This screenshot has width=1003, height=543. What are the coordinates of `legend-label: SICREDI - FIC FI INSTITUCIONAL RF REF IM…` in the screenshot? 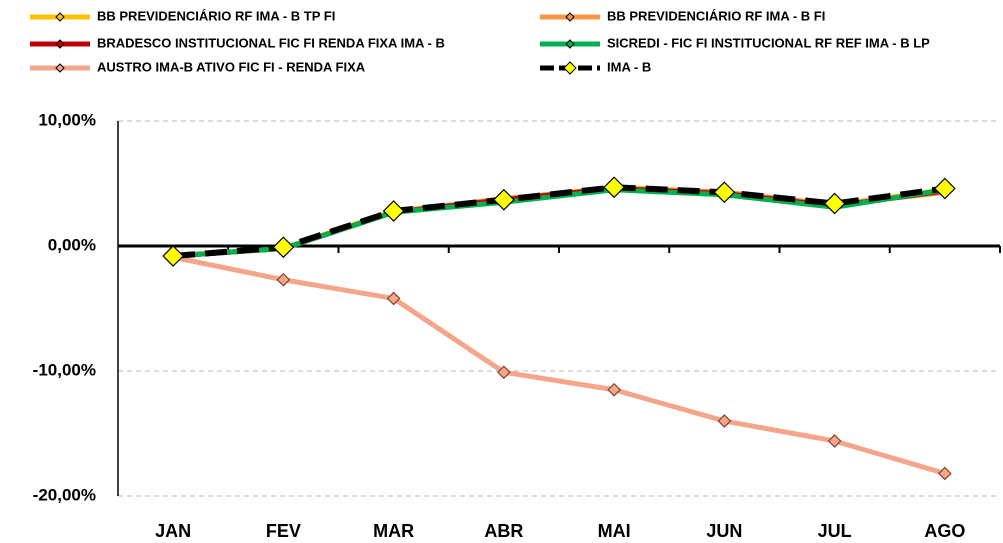 It's located at (768, 42).